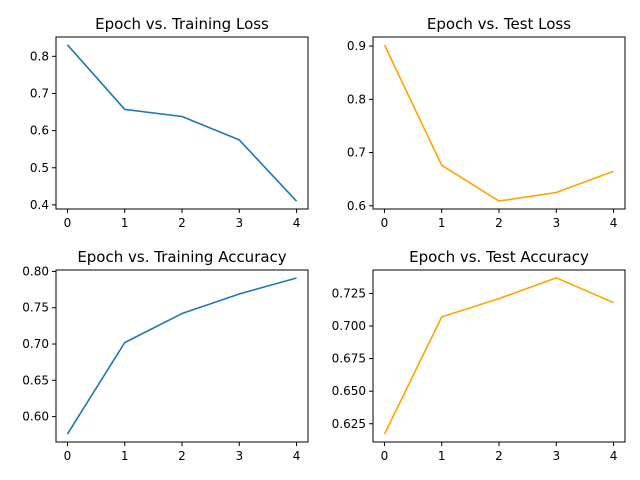 The height and width of the screenshot is (480, 640). I want to click on y-tick-label: 0.9, so click(356, 46).